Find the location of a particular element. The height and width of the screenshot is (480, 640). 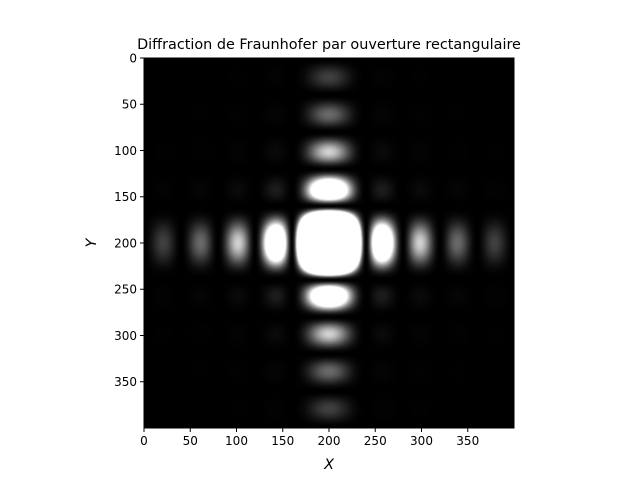

x-axis: 0 50 100 150 200 250 300 350 is located at coordinates (309, 438).